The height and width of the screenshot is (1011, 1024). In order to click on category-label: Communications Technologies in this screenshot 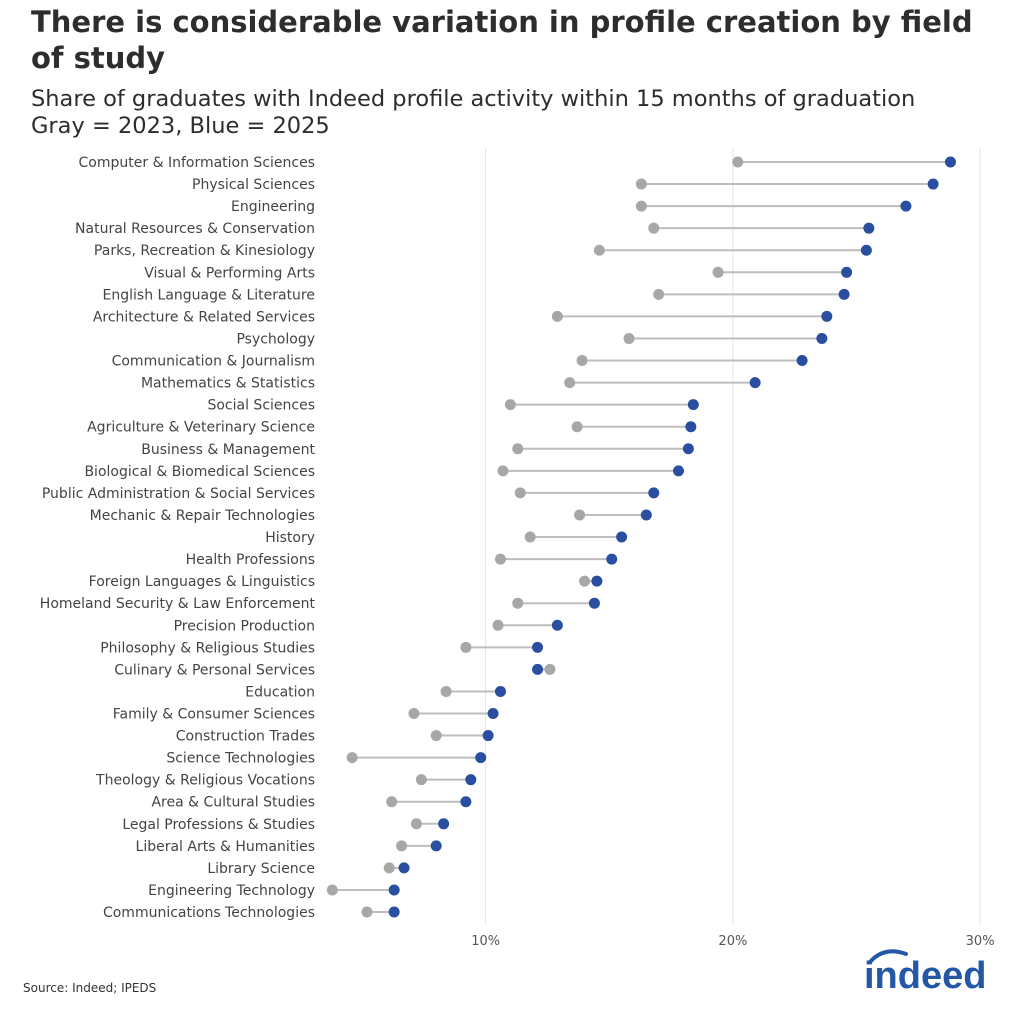, I will do `click(209, 913)`.